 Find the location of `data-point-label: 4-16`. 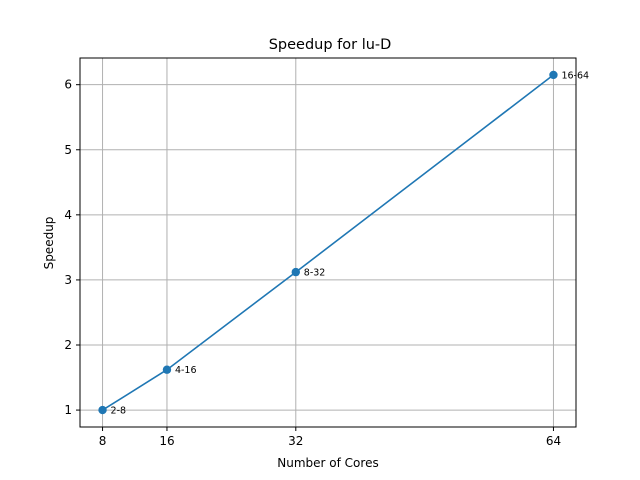

data-point-label: 4-16 is located at coordinates (186, 370).